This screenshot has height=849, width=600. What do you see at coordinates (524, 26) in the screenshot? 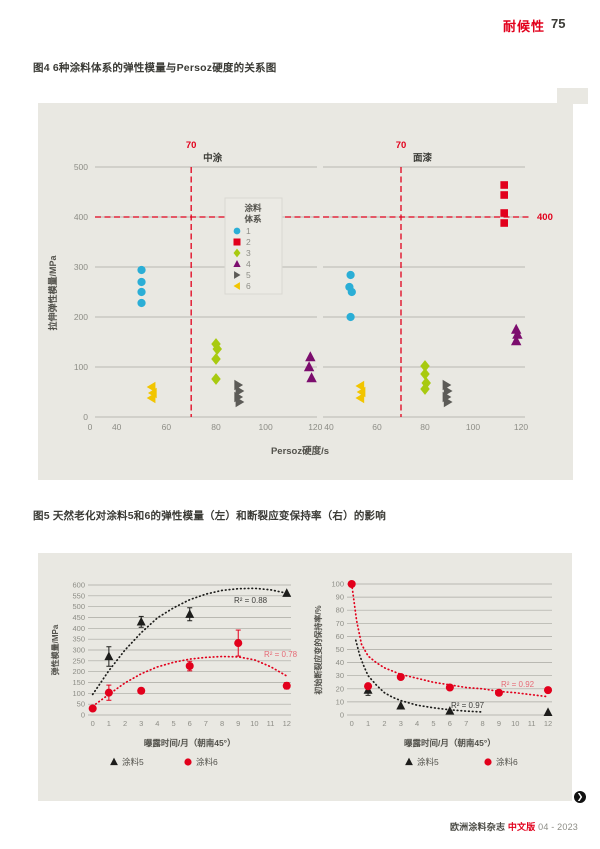
I see `section-label: 耐候性` at bounding box center [524, 26].